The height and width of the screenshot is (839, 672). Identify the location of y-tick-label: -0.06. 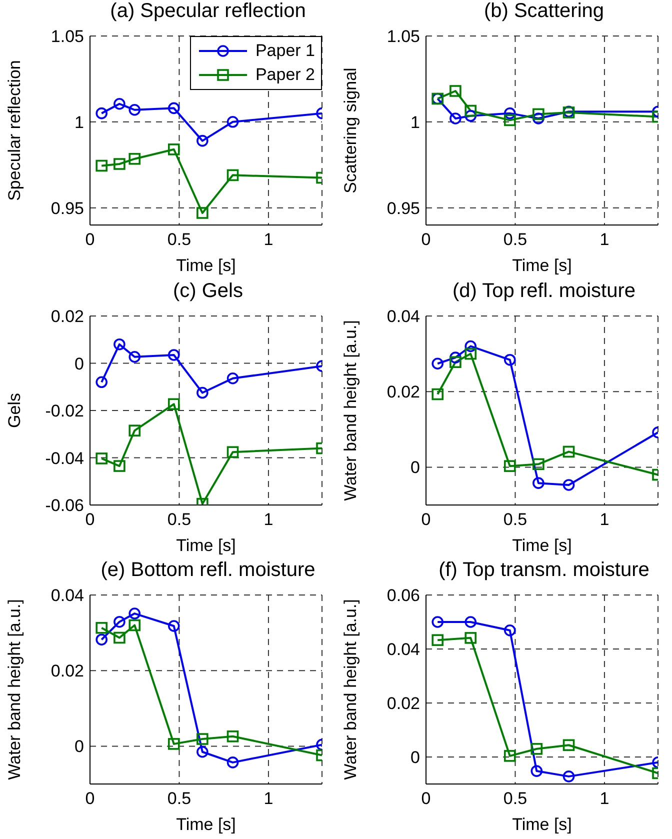
(64, 505).